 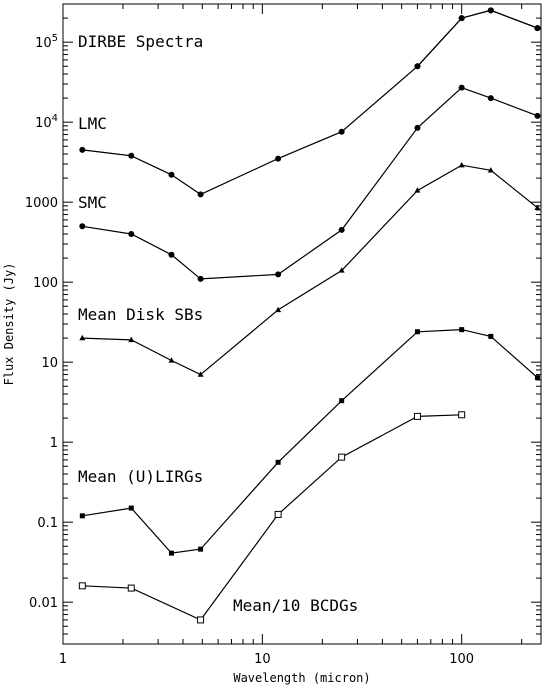 What do you see at coordinates (47, 523) in the screenshot?
I see `y-tick-label: 0.1` at bounding box center [47, 523].